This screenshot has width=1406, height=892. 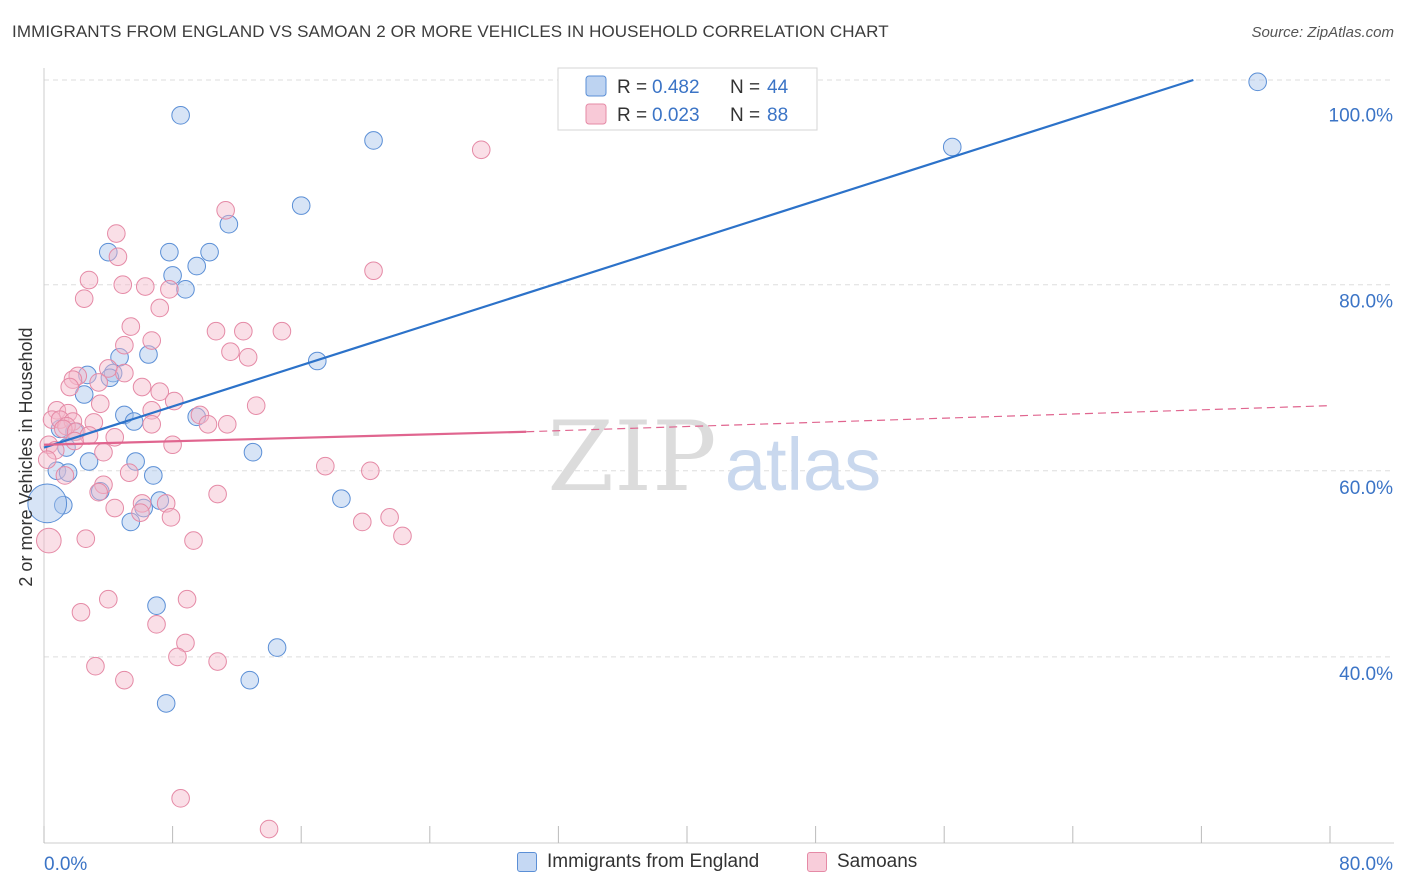 What do you see at coordinates (26, 456) in the screenshot?
I see `y-axis-label: 2 or more Vehicles in Household` at bounding box center [26, 456].